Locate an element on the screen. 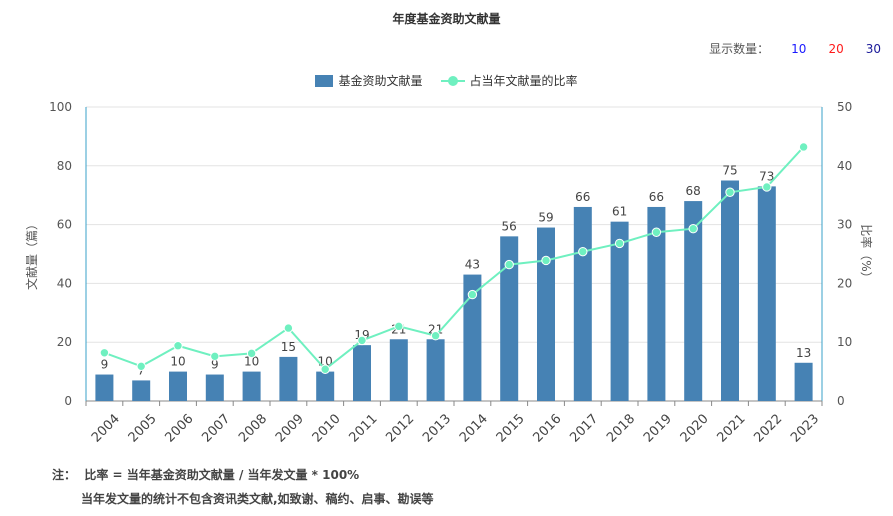 Image resolution: width=893 pixels, height=516 pixels. x-tick-label: 2016 is located at coordinates (548, 429).